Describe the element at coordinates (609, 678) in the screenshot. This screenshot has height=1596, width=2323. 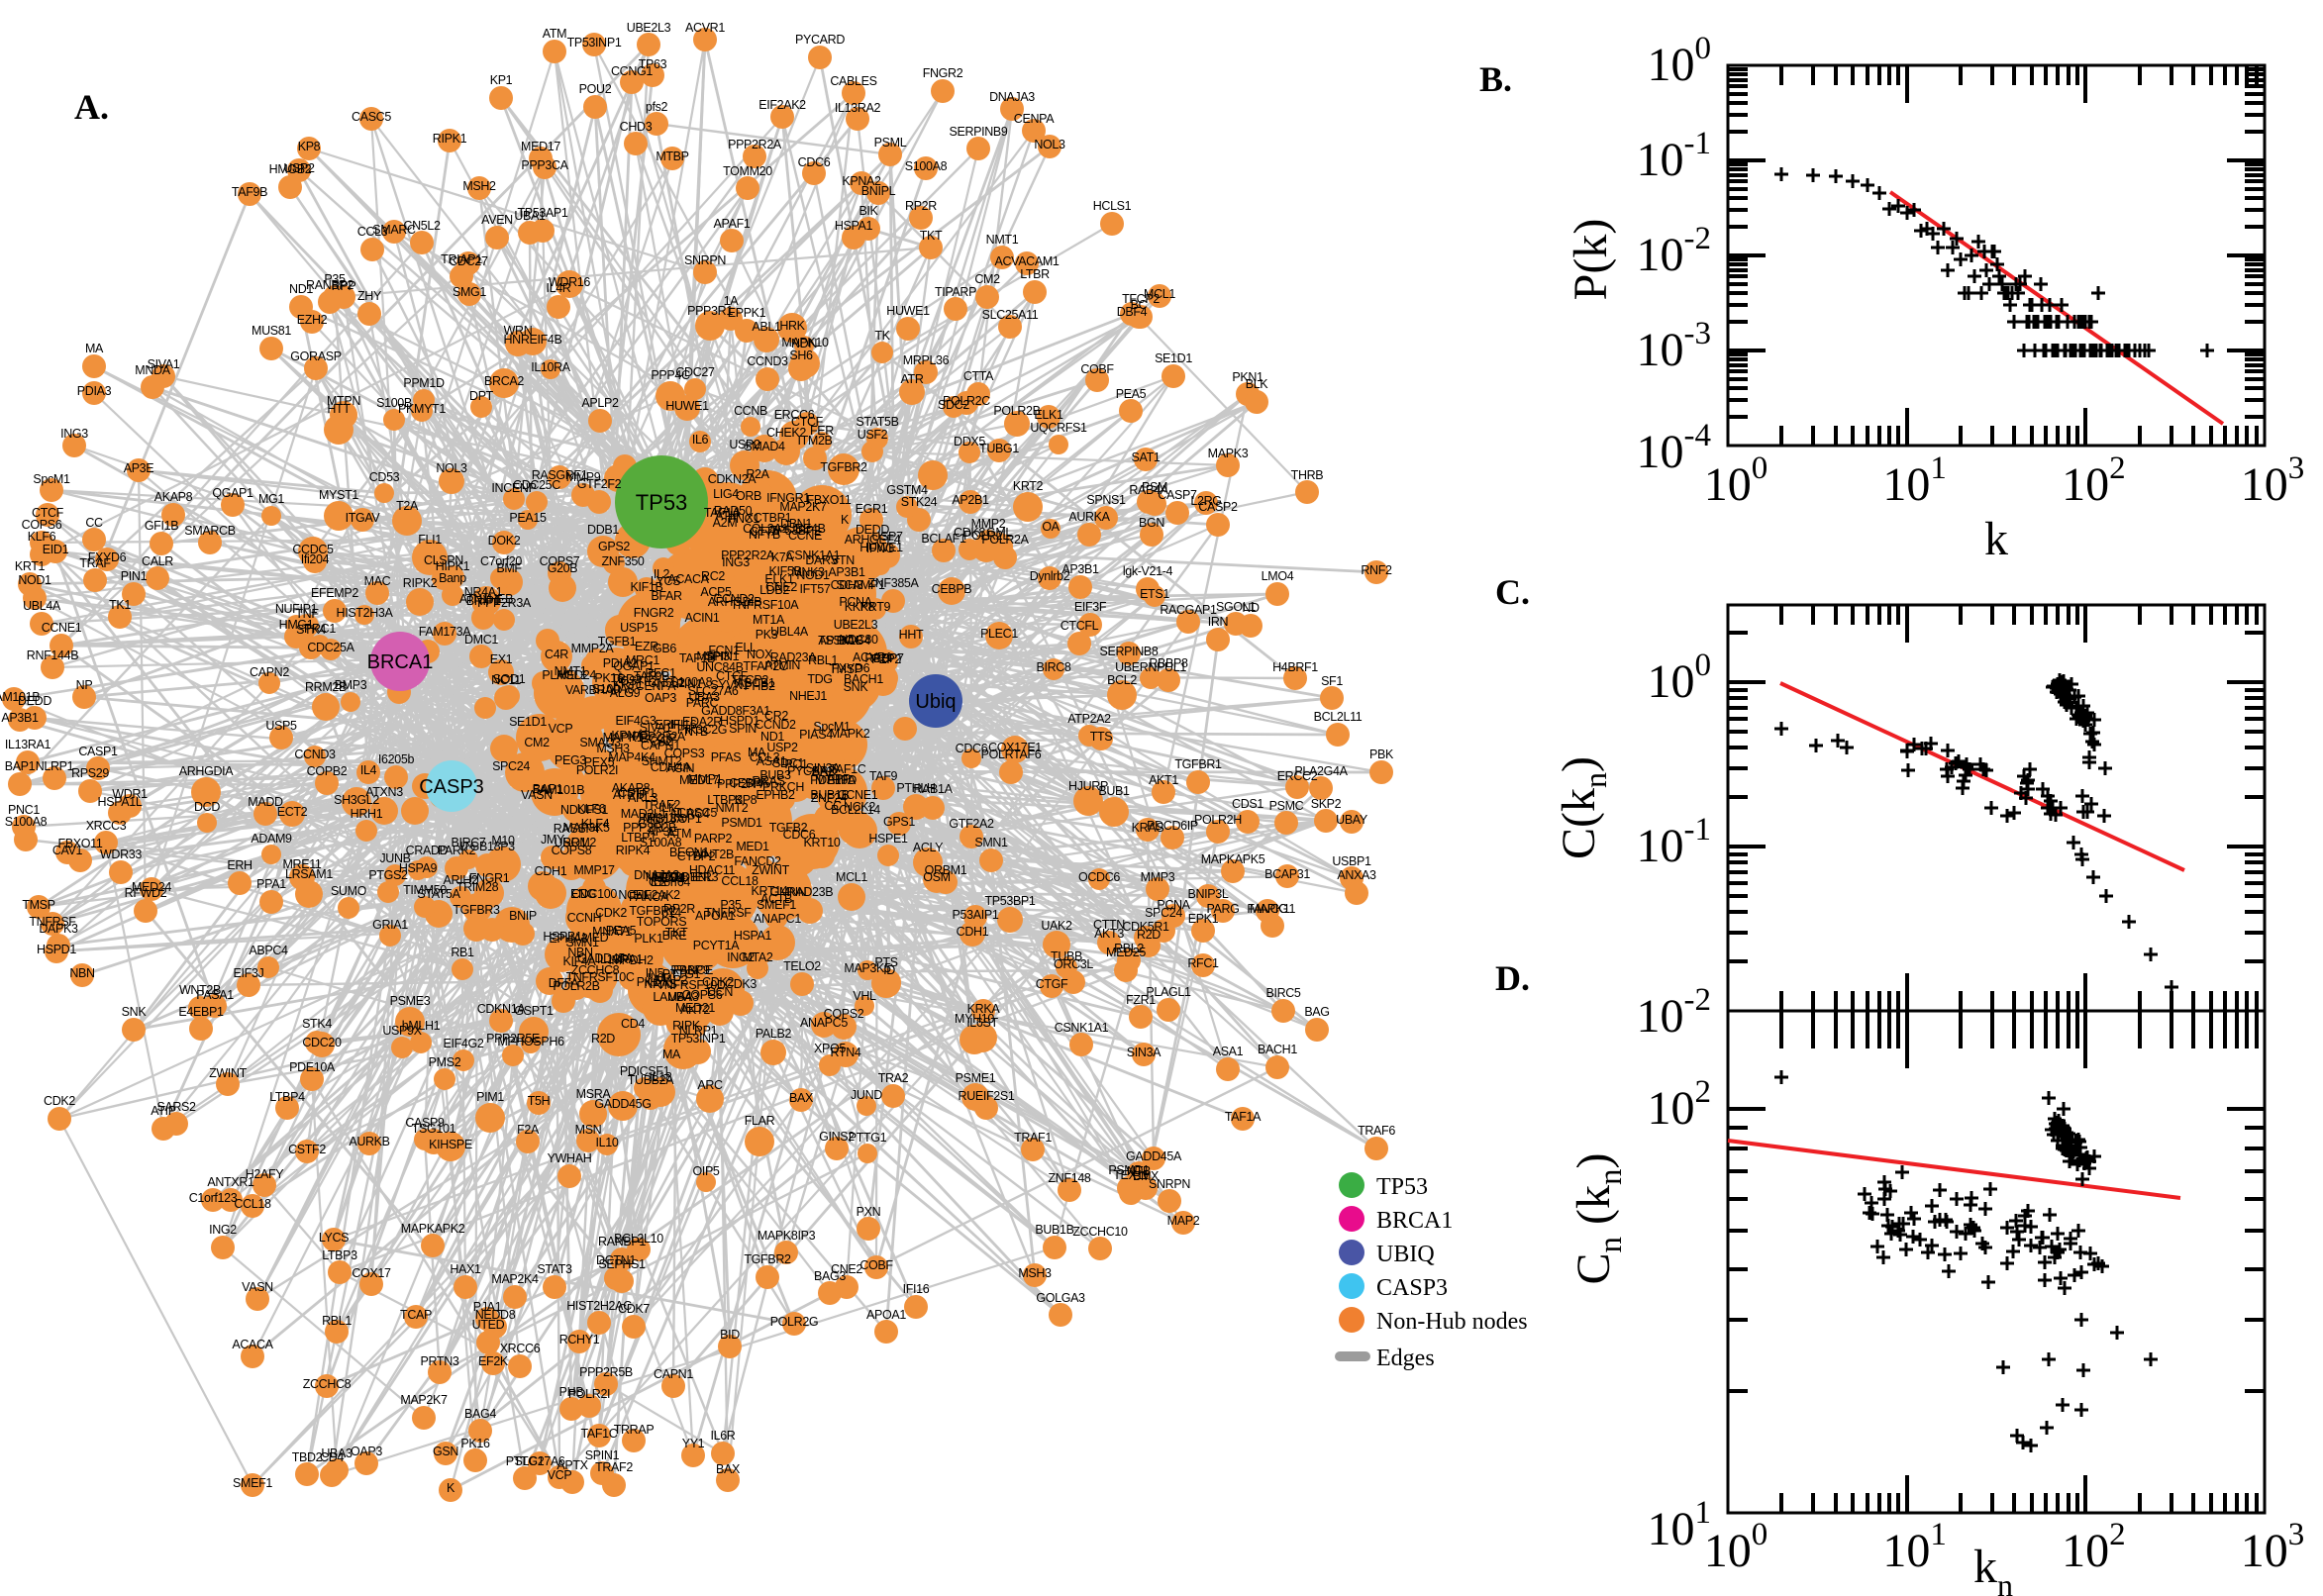
I see `svg-text: PK16` at that location.